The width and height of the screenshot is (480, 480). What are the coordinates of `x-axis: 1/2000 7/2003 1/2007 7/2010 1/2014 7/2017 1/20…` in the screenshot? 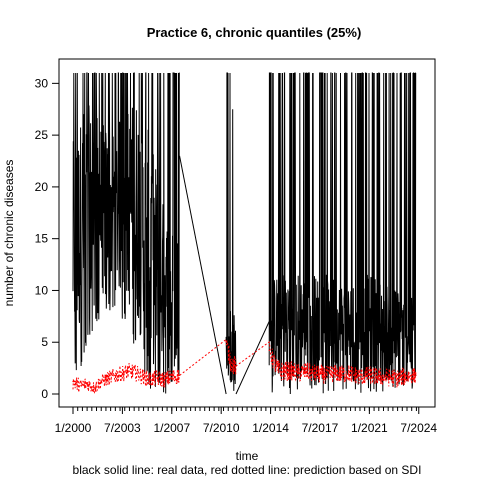 It's located at (246, 421).